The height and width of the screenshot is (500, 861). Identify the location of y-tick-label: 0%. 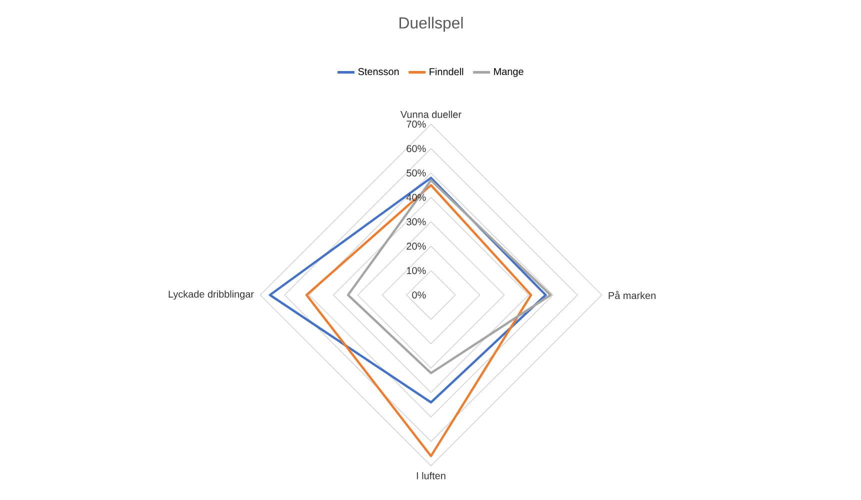
(419, 295).